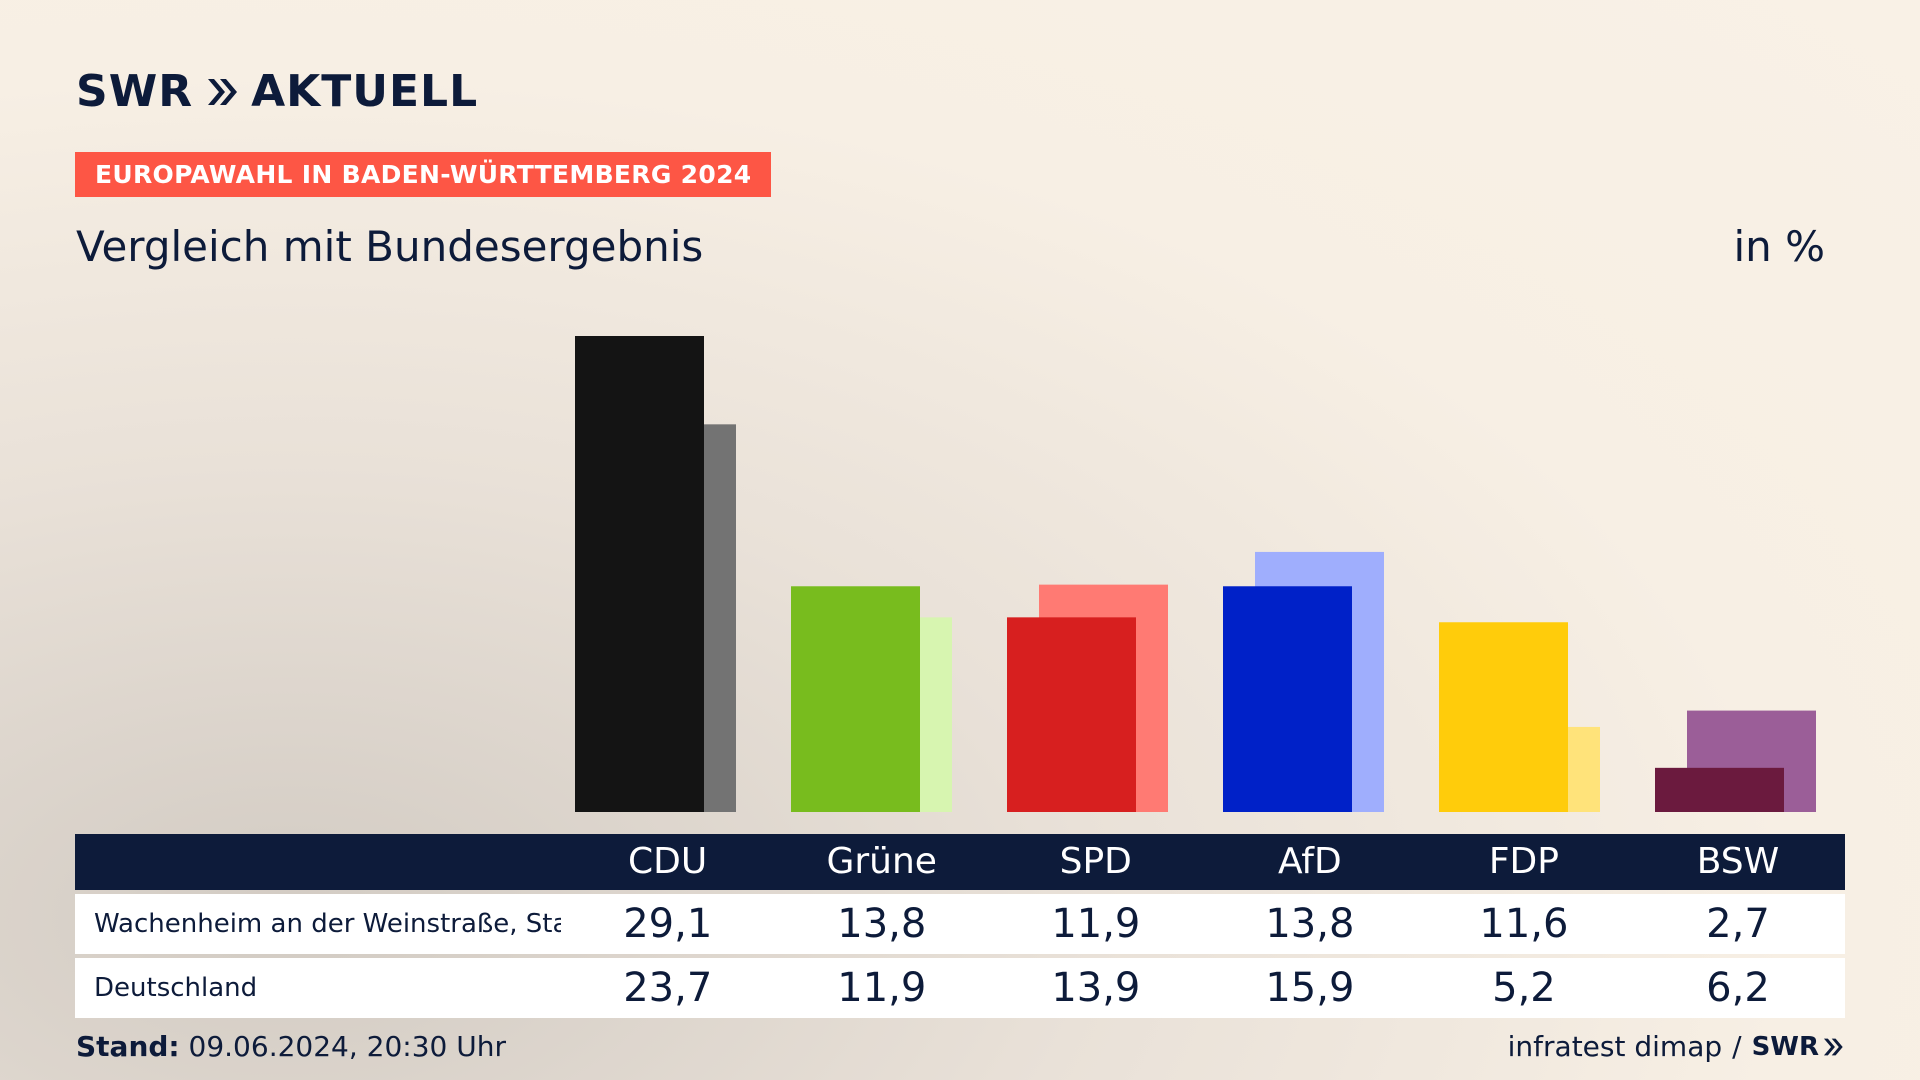 The width and height of the screenshot is (1920, 1080). I want to click on stand-label: Stand:, so click(128, 1046).